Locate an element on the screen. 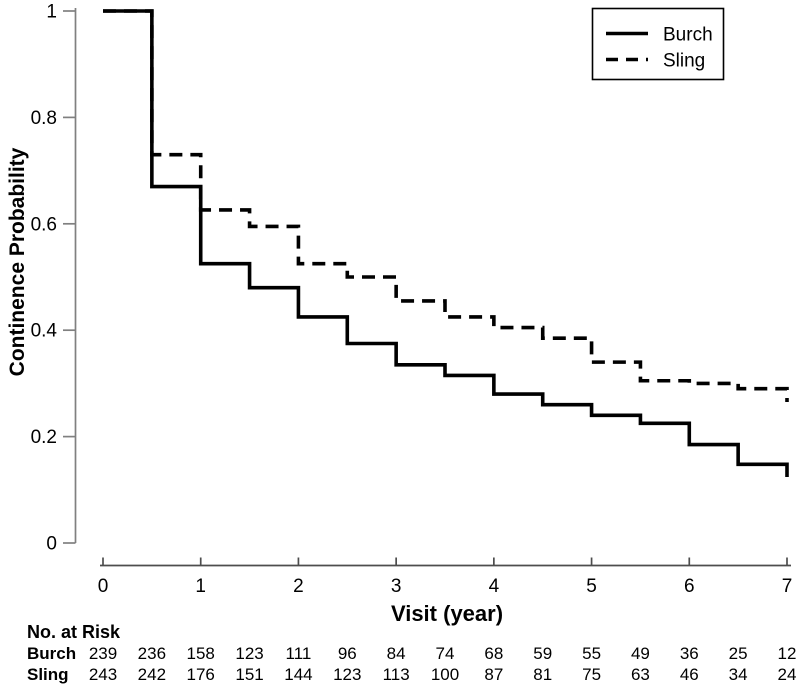  risk-row-label-burch: Burch is located at coordinates (51, 653).